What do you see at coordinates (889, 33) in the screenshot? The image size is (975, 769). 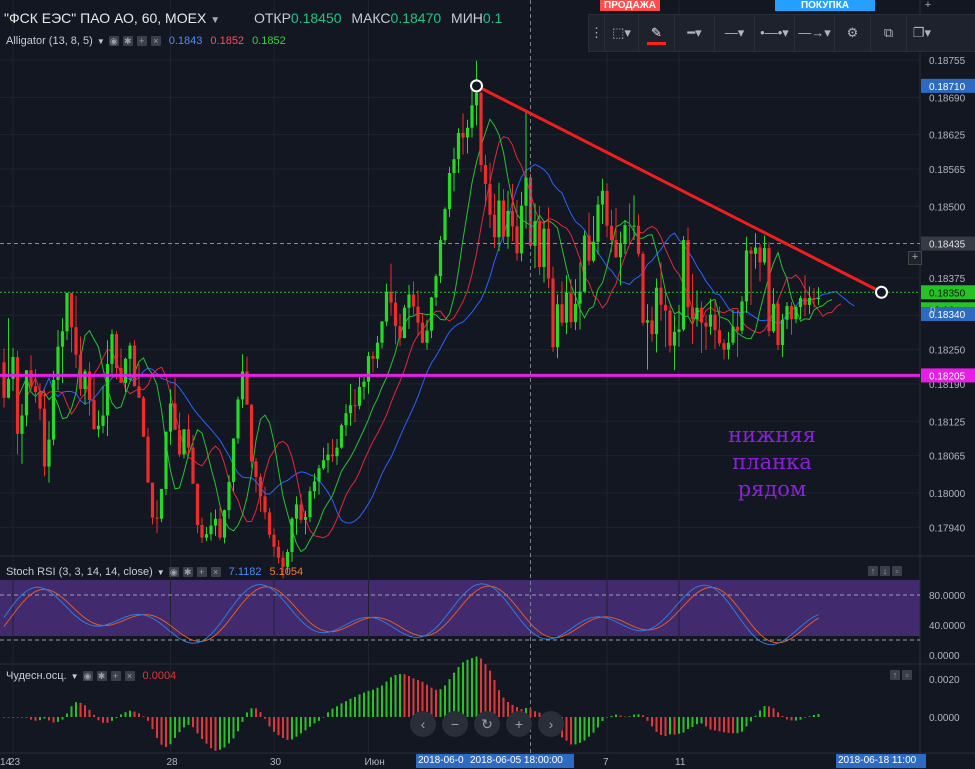 I see `clone-icon: ⧉` at bounding box center [889, 33].